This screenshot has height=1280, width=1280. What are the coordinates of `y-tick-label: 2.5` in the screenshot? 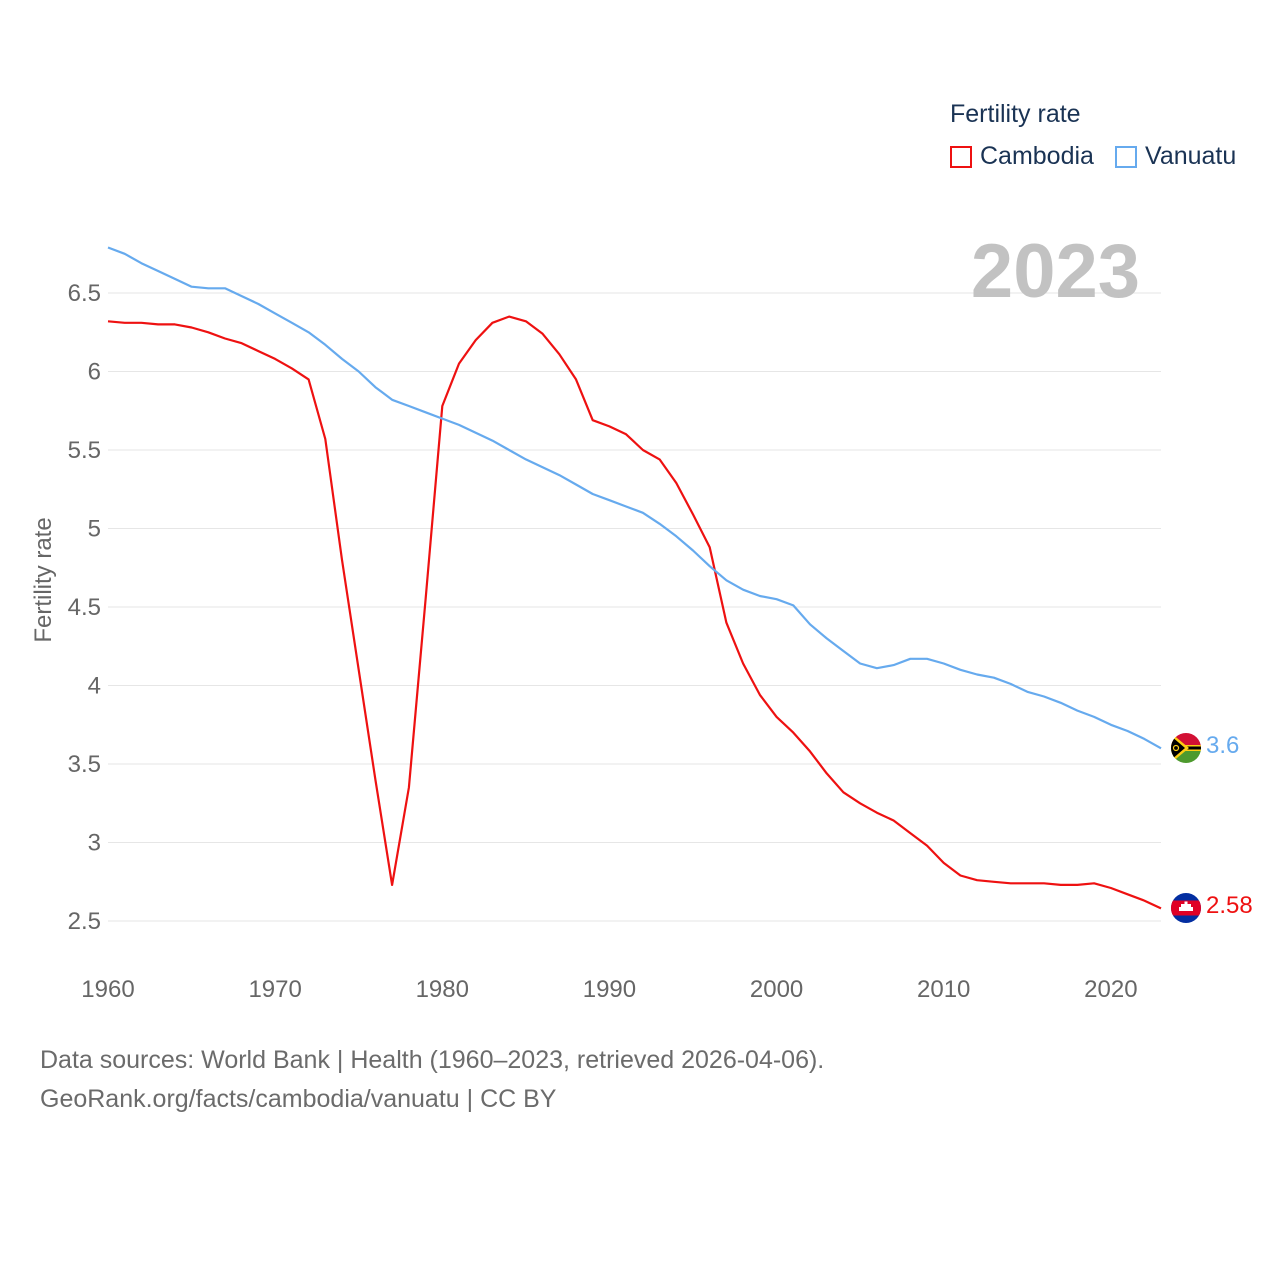 It's located at (84, 921).